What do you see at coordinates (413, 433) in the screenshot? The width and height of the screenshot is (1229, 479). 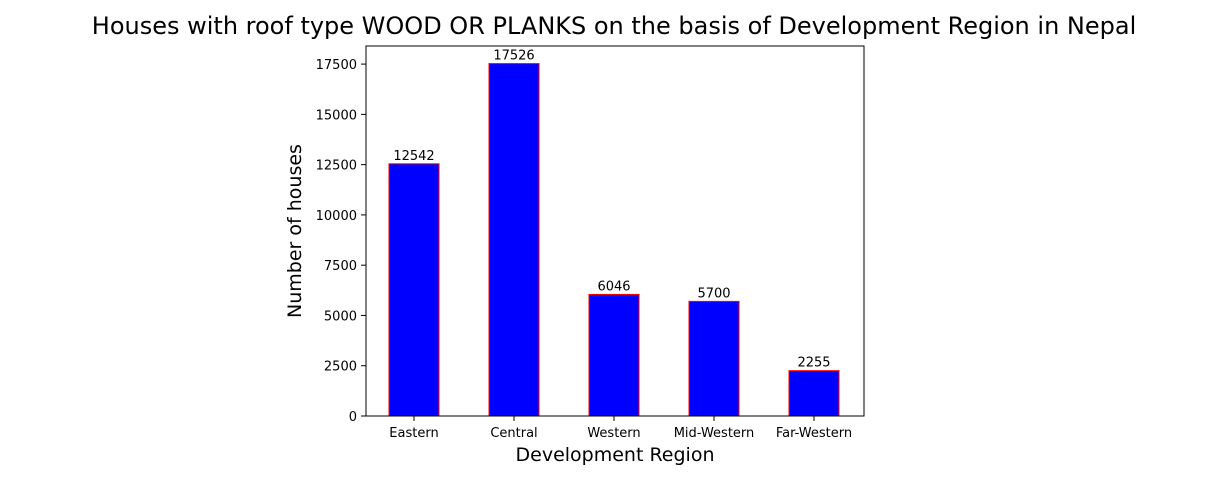 I see `x-tick-label: Eastern` at bounding box center [413, 433].